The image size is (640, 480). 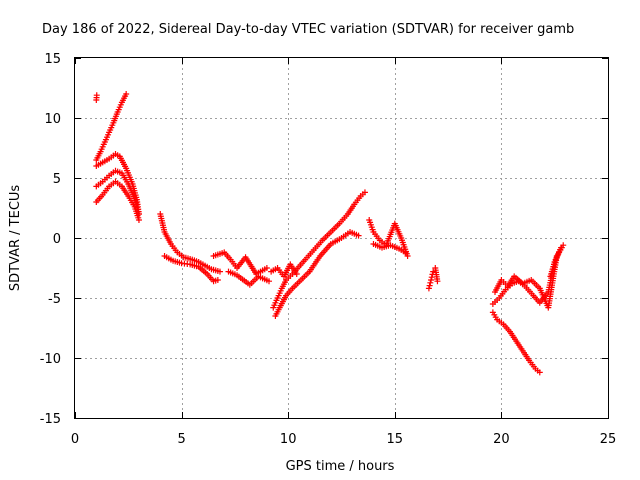 I want to click on x-tick-label: 10, so click(x=288, y=439).